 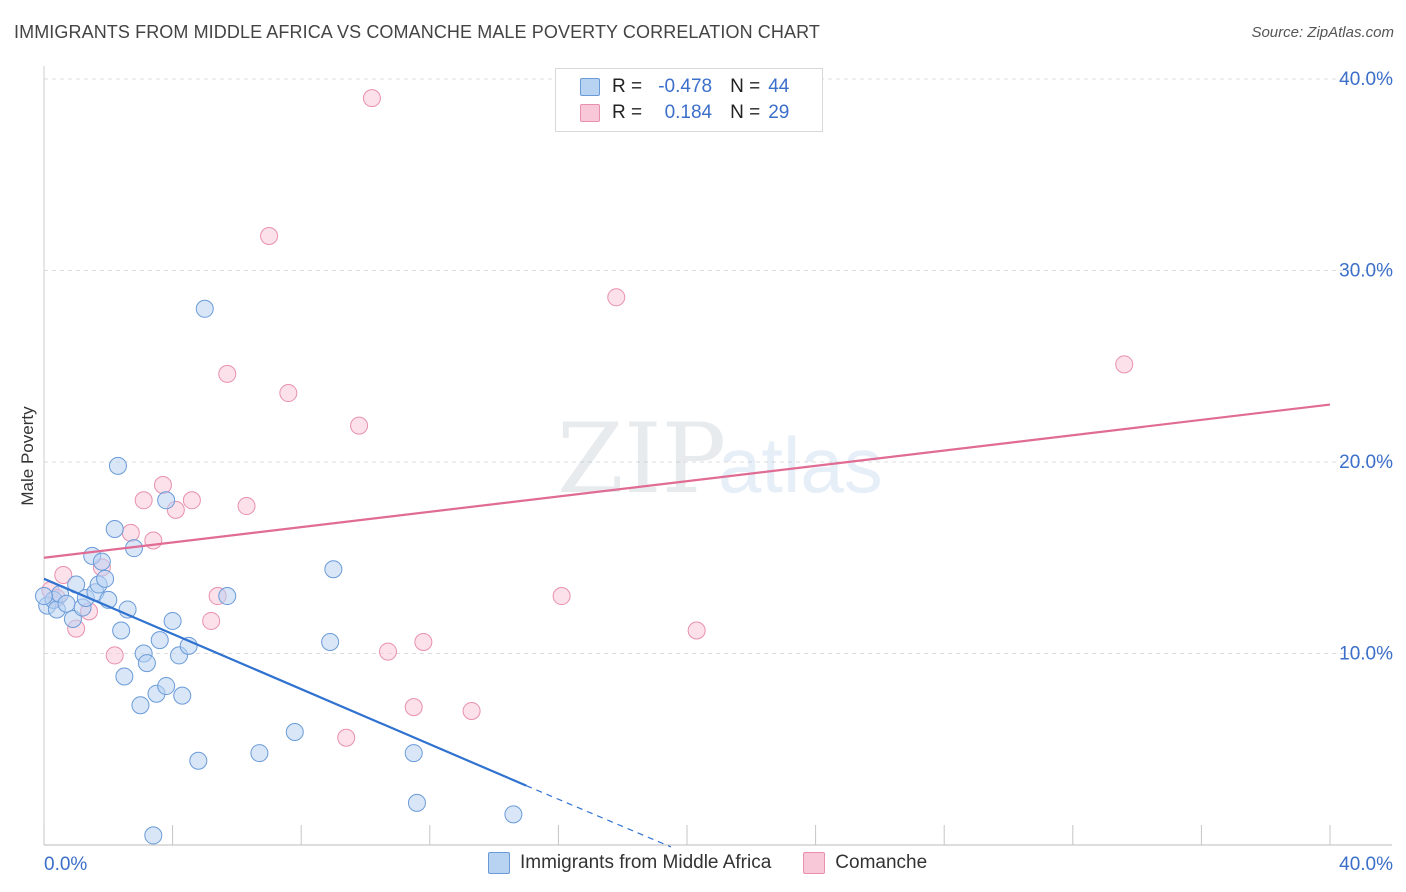 I want to click on y-tick-label: 10.0%, so click(x=1366, y=654).